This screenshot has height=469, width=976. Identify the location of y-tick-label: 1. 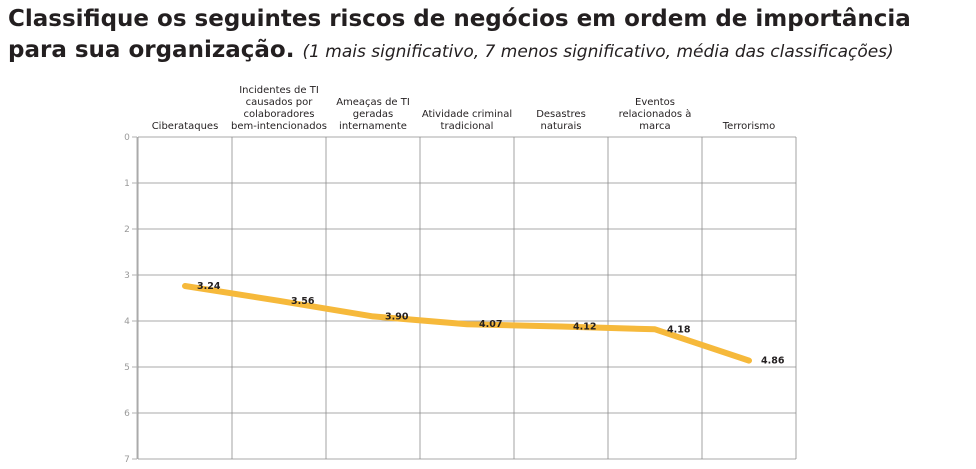
(127, 184).